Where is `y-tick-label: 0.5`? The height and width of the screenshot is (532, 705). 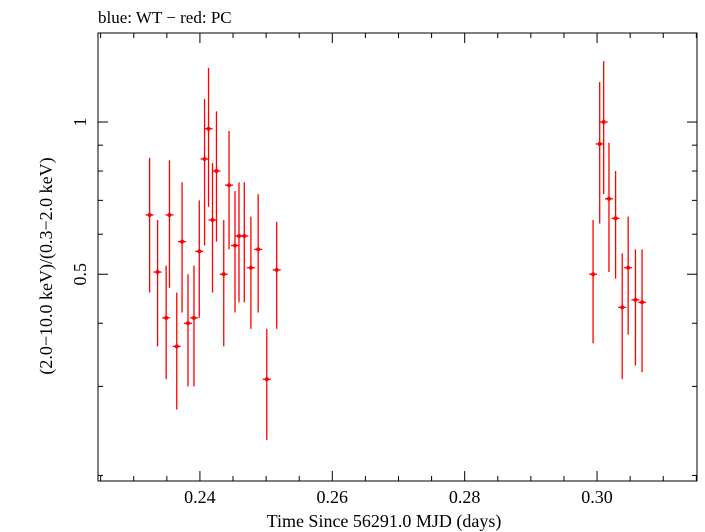 y-tick-label: 0.5 is located at coordinates (80, 274).